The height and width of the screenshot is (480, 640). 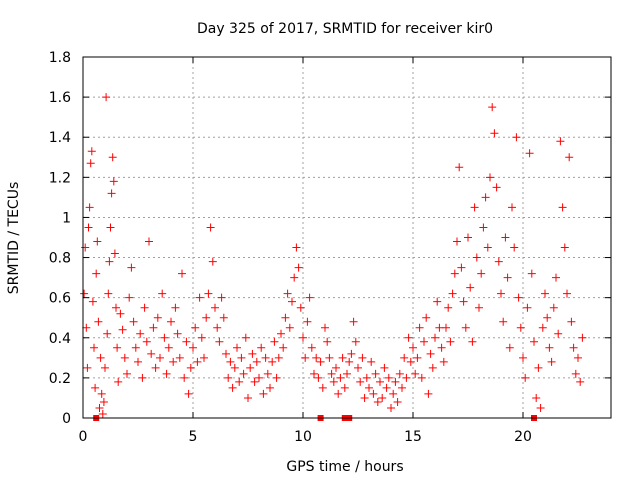 I want to click on x-tick-label: 10, so click(x=303, y=437).